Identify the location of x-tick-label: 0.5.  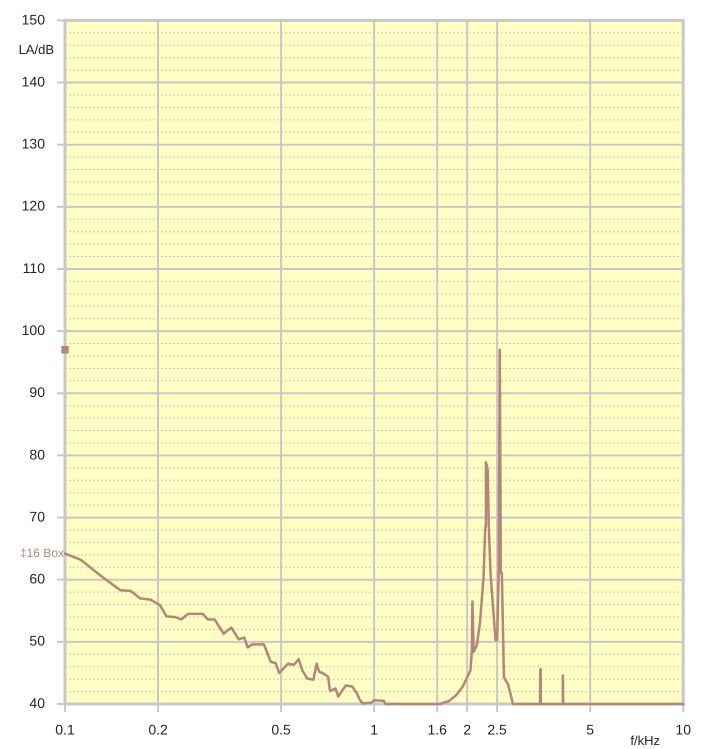
(281, 729).